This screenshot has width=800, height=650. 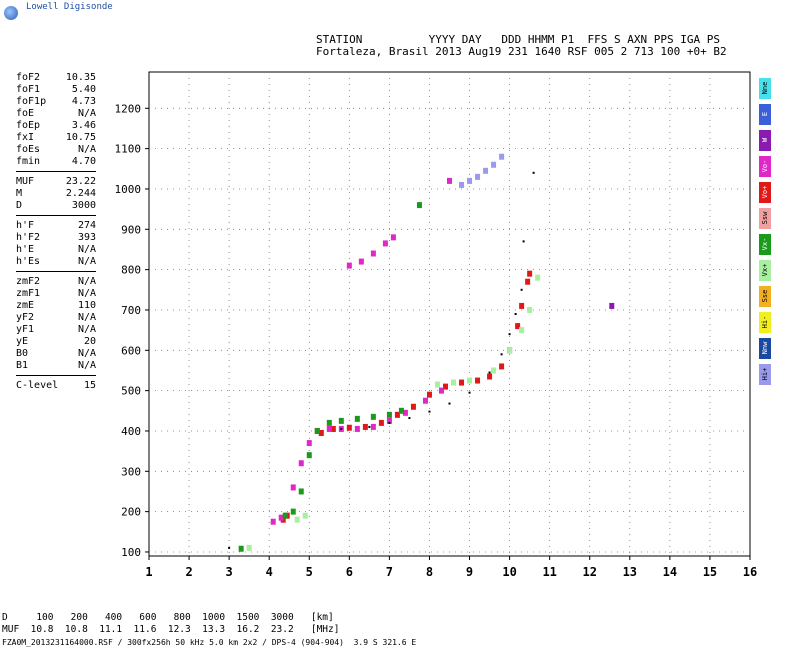 I want to click on param-label: MUF, so click(x=25, y=181).